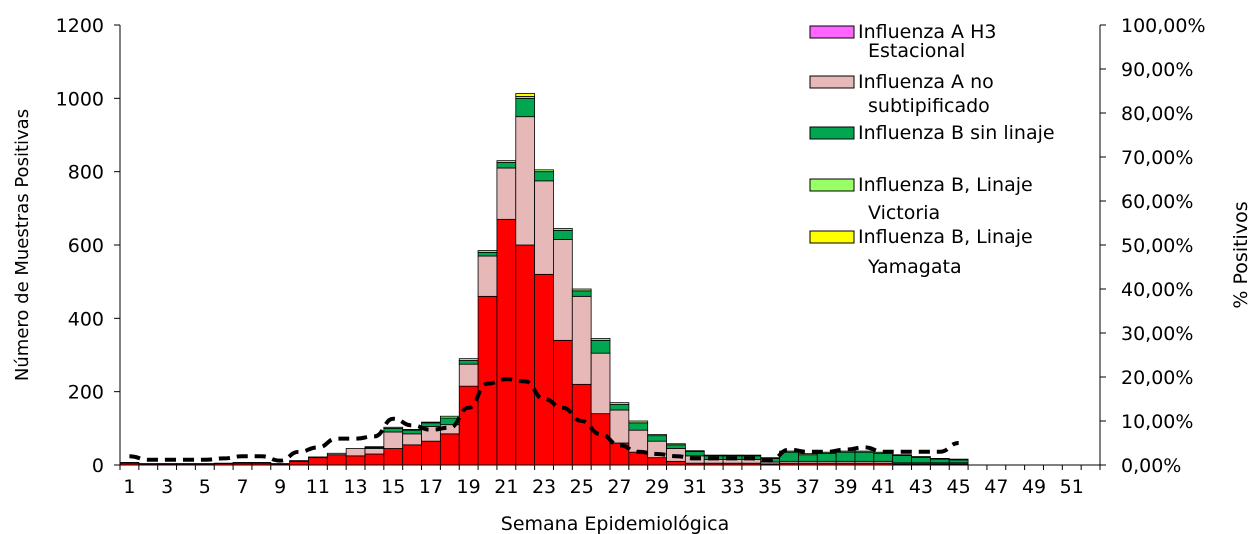 This screenshot has width=1249, height=534. What do you see at coordinates (1157, 422) in the screenshot?
I see `y2-tick-label: 10,00%` at bounding box center [1157, 422].